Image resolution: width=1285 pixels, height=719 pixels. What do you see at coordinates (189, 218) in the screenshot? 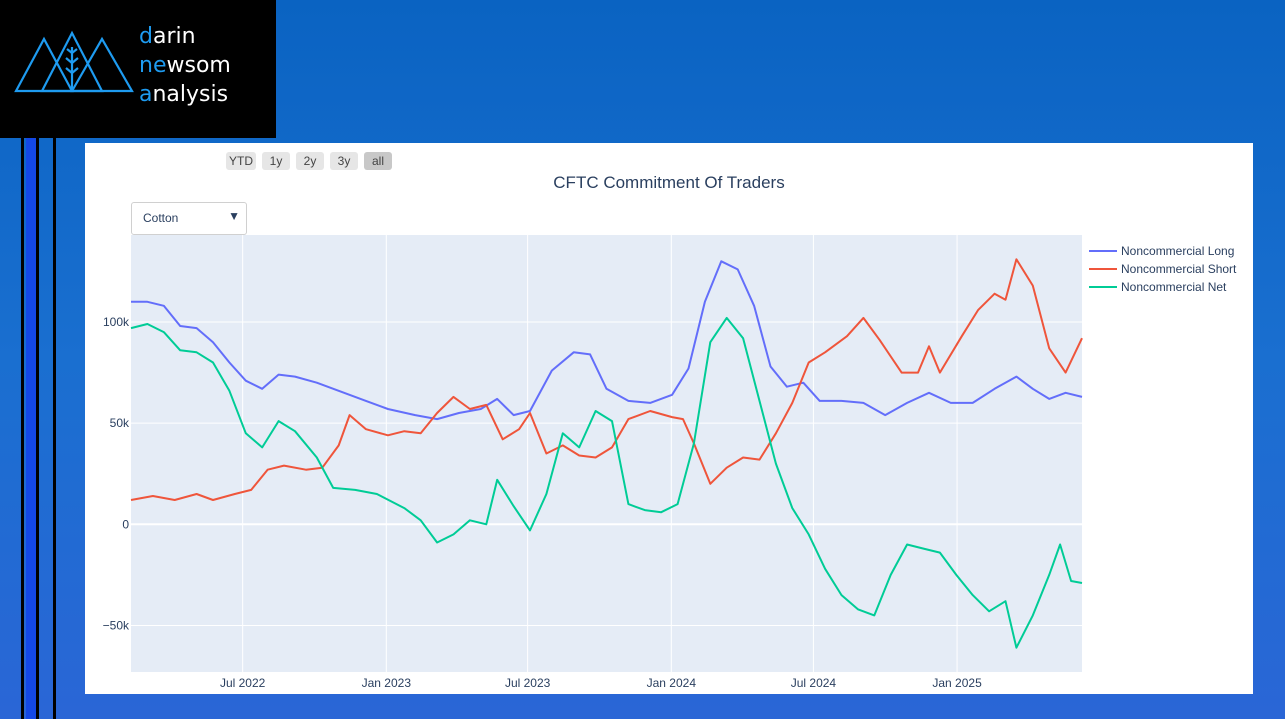
I see `commodity-dropdown: Cotton ▼` at bounding box center [189, 218].